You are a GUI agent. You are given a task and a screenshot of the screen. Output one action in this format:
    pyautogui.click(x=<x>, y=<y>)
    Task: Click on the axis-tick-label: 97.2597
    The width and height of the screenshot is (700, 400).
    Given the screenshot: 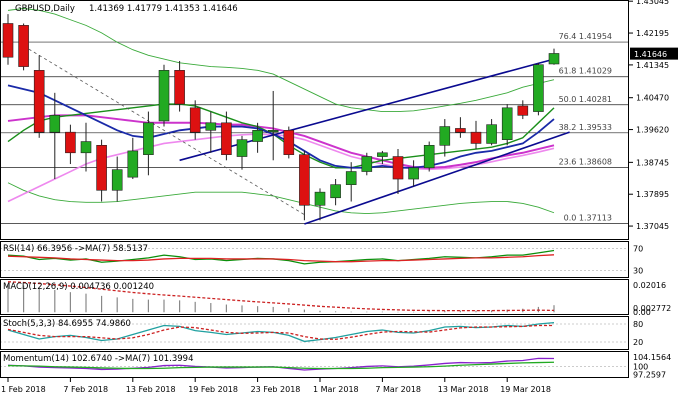 What is the action you would take?
    pyautogui.click(x=649, y=375)
    